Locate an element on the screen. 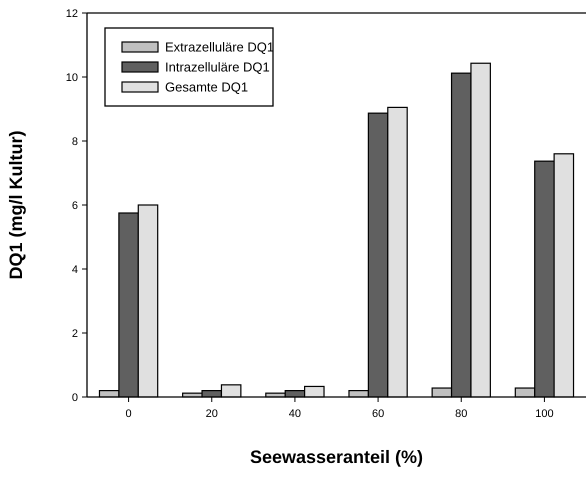  x-axis-title: Seewasseranteil (%) is located at coordinates (337, 457).